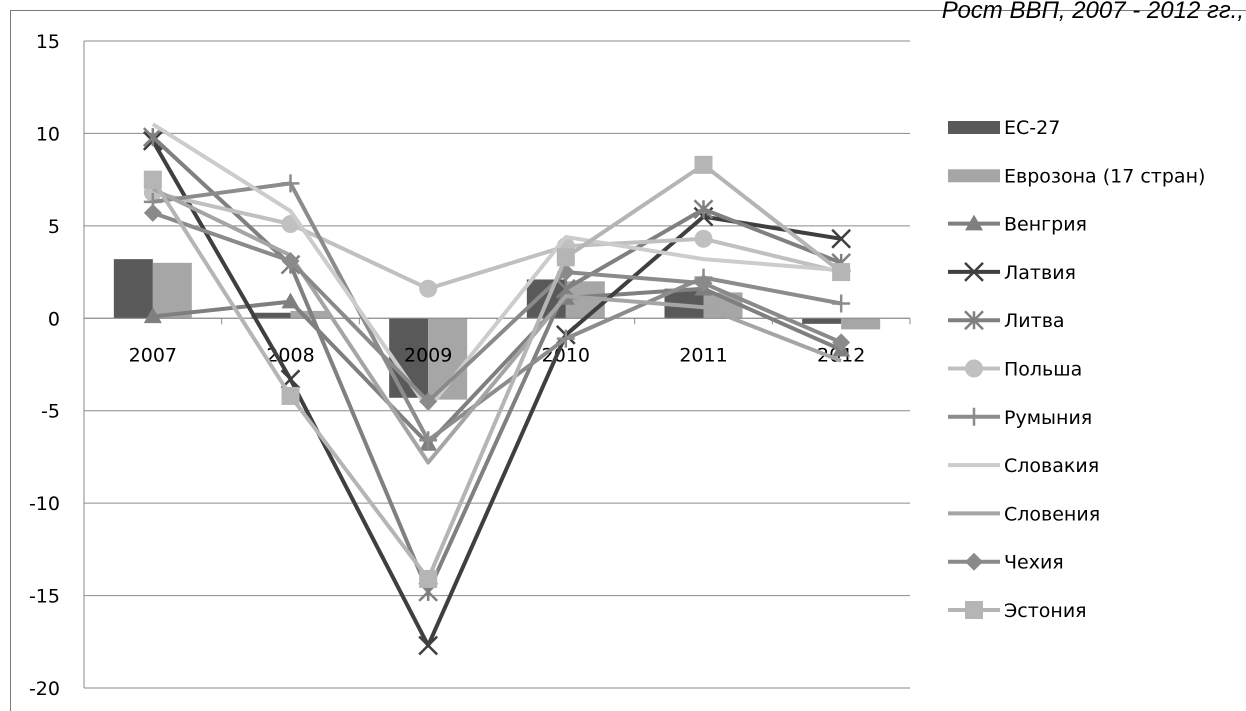  What do you see at coordinates (44, 689) in the screenshot?
I see `y-tick-label: -20` at bounding box center [44, 689].